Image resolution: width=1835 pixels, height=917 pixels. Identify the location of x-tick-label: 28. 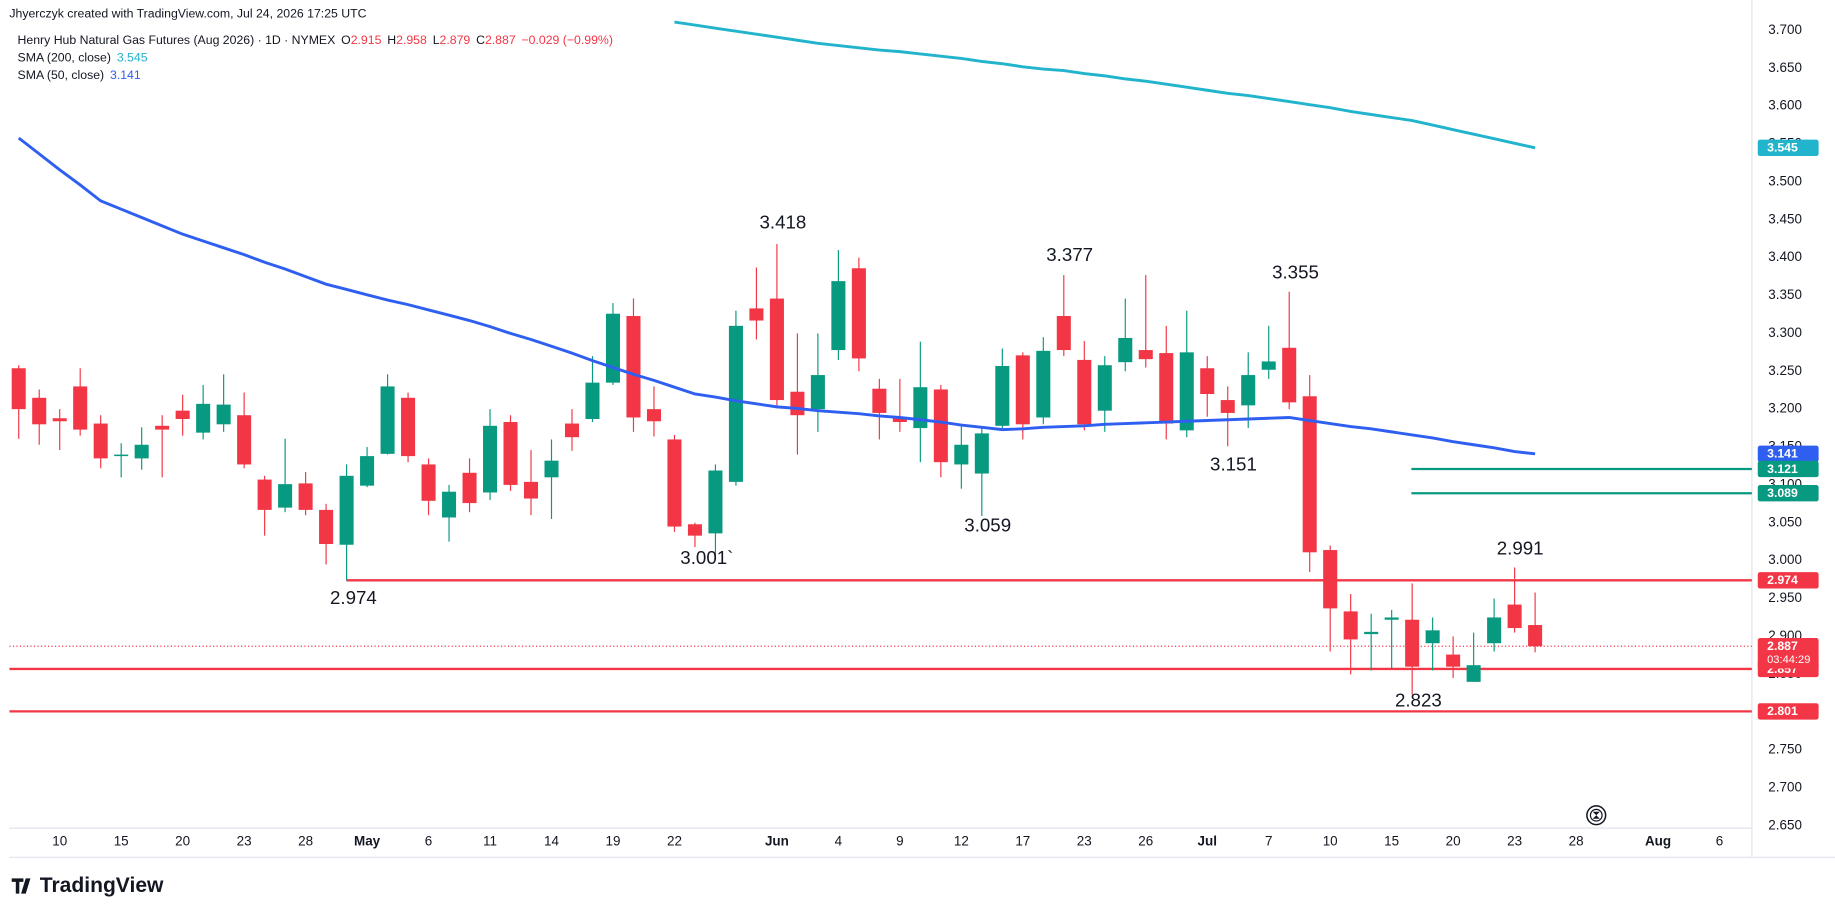
(1576, 841).